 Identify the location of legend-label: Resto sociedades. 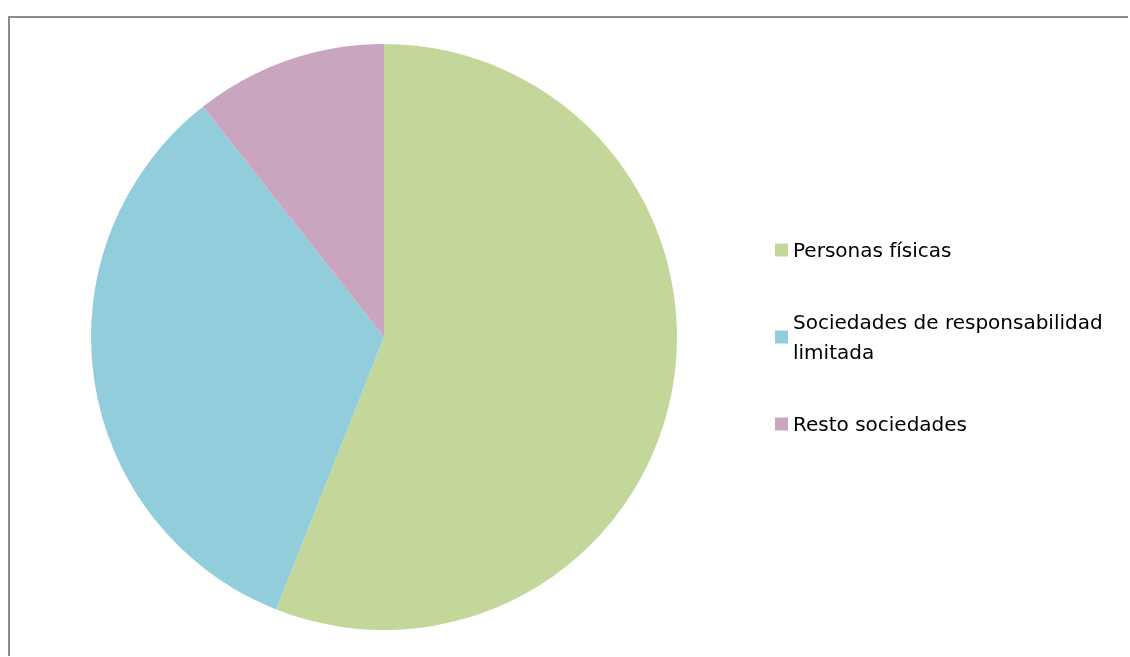
(880, 424).